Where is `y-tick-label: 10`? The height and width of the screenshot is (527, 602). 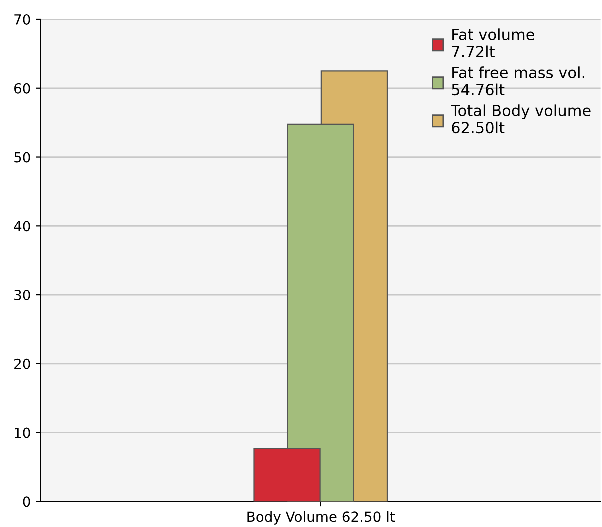
y-tick-label: 10 is located at coordinates (22, 433).